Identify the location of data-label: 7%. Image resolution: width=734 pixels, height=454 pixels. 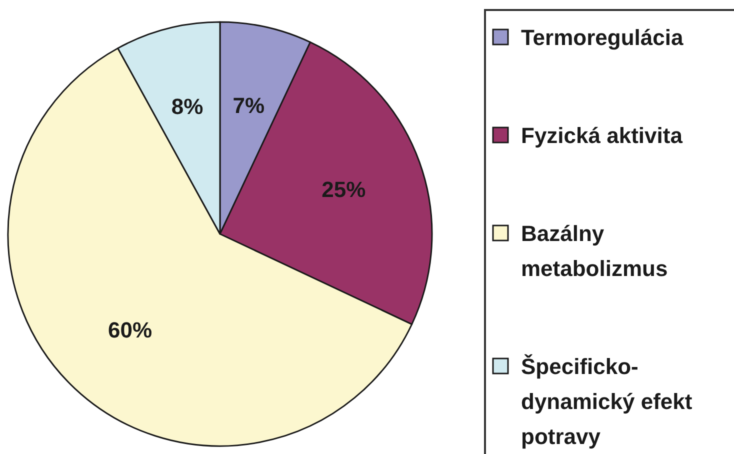
(248, 105).